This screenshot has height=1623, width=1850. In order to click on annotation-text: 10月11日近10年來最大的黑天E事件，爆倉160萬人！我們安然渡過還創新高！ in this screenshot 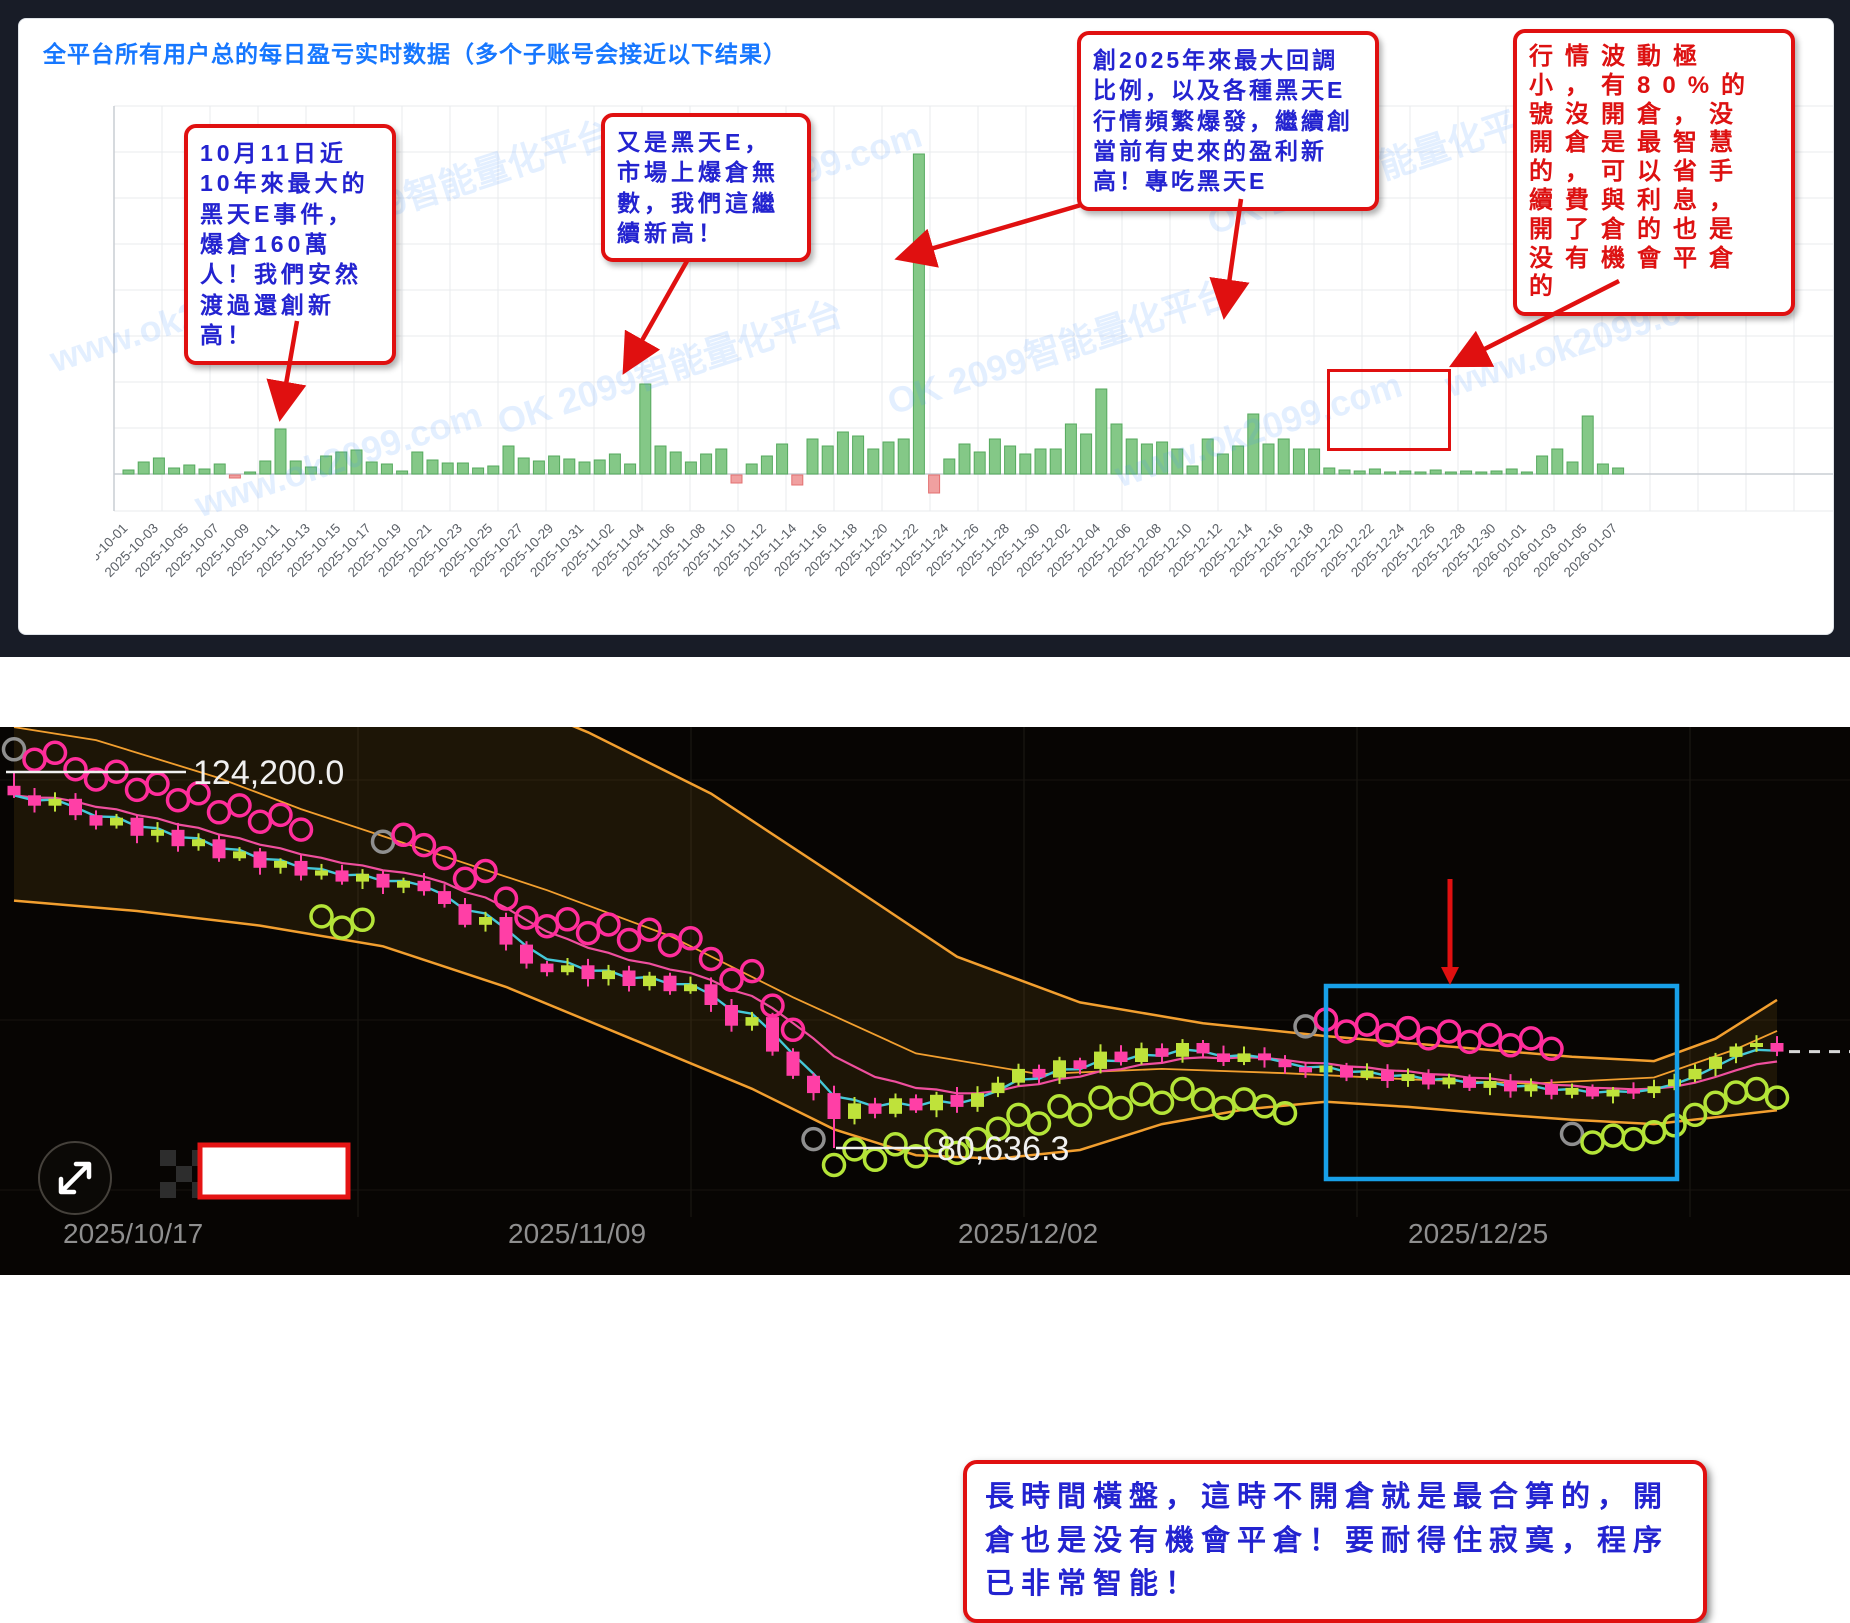, I will do `click(284, 244)`.